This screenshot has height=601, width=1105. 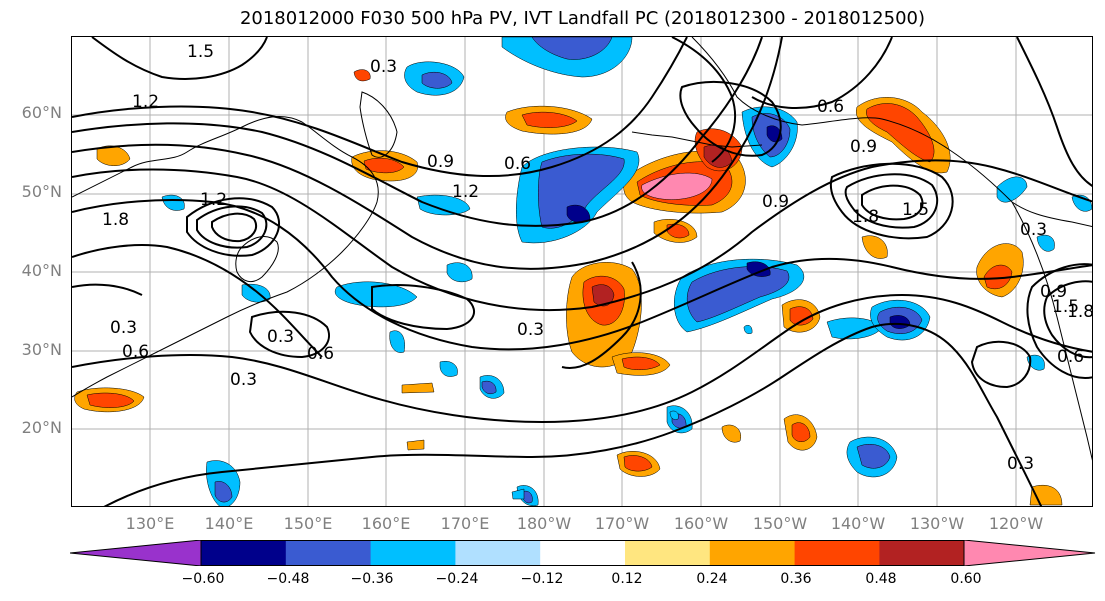 I want to click on neg-blob-ne2, so click(x=1045, y=243).